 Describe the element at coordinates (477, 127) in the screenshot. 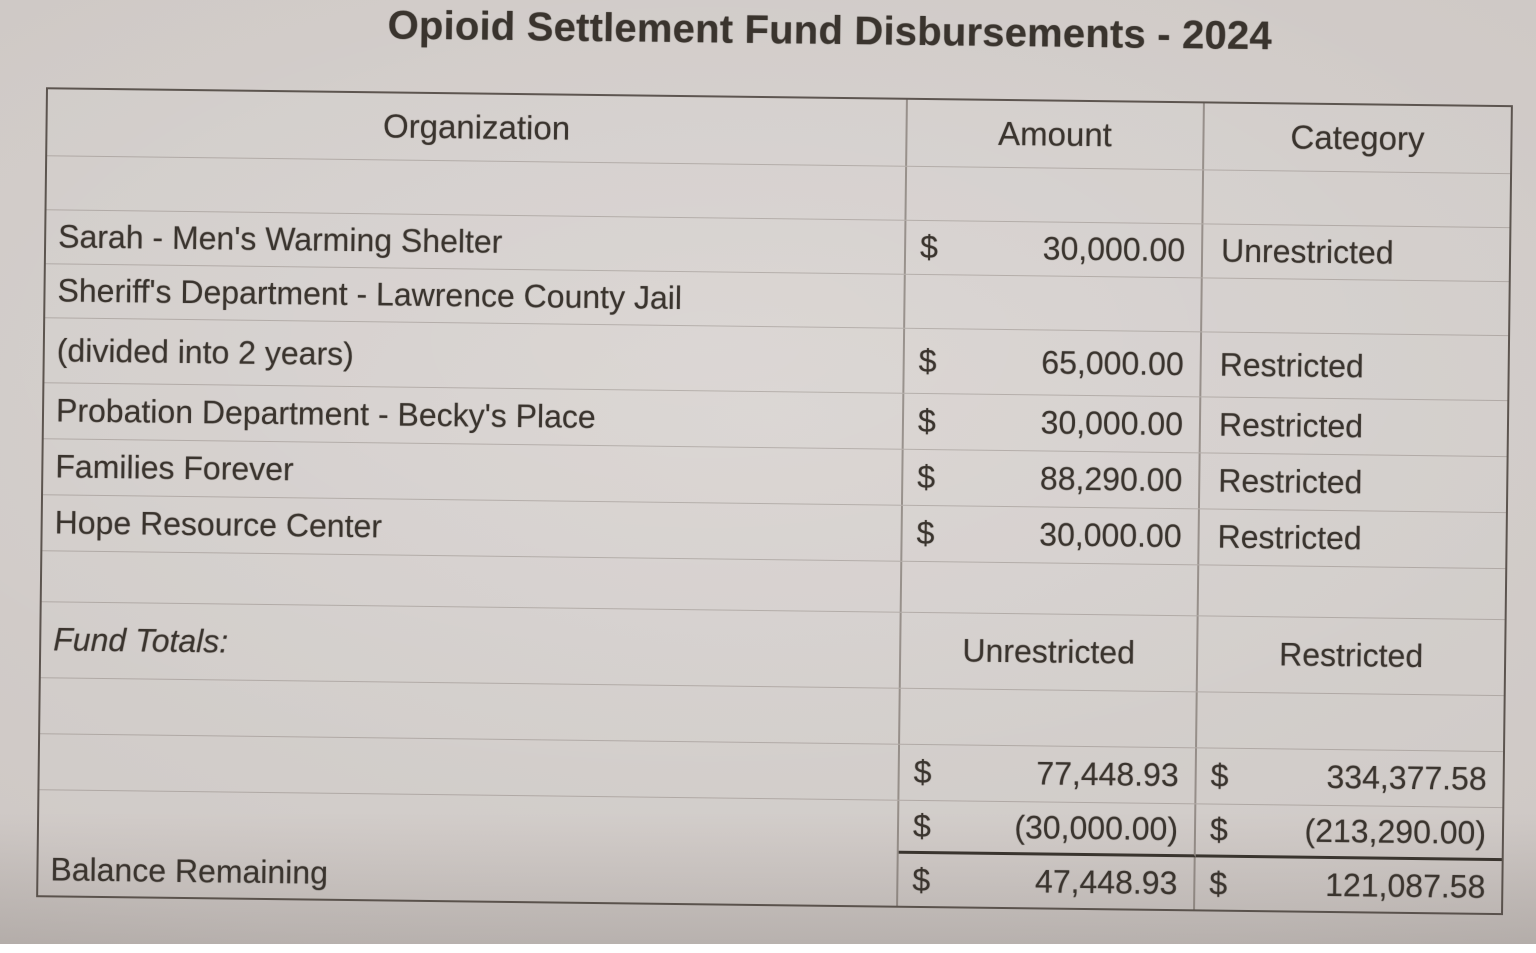

I see `column-header-organization: Organization` at that location.